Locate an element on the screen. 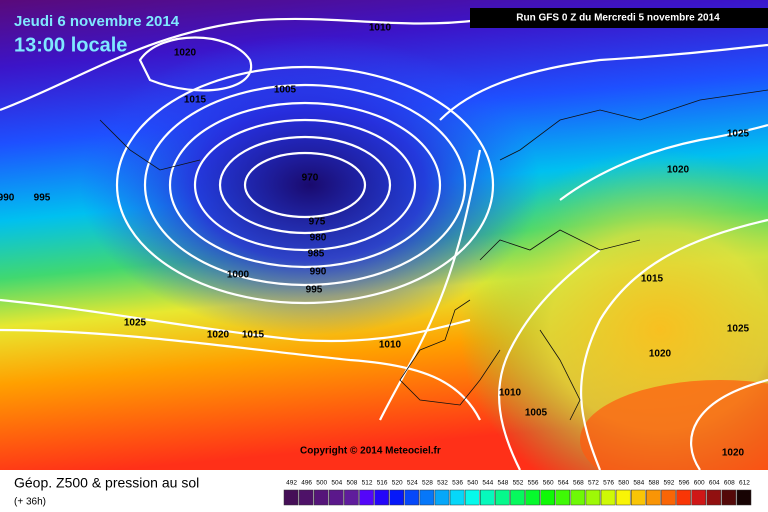 Image resolution: width=768 pixels, height=512 pixels. legend-label: 512 is located at coordinates (367, 483).